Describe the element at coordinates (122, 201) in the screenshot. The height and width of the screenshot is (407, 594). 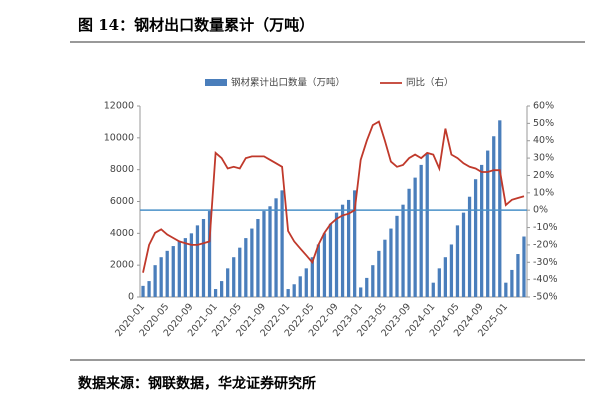
I see `y-tick-label: 6000` at that location.